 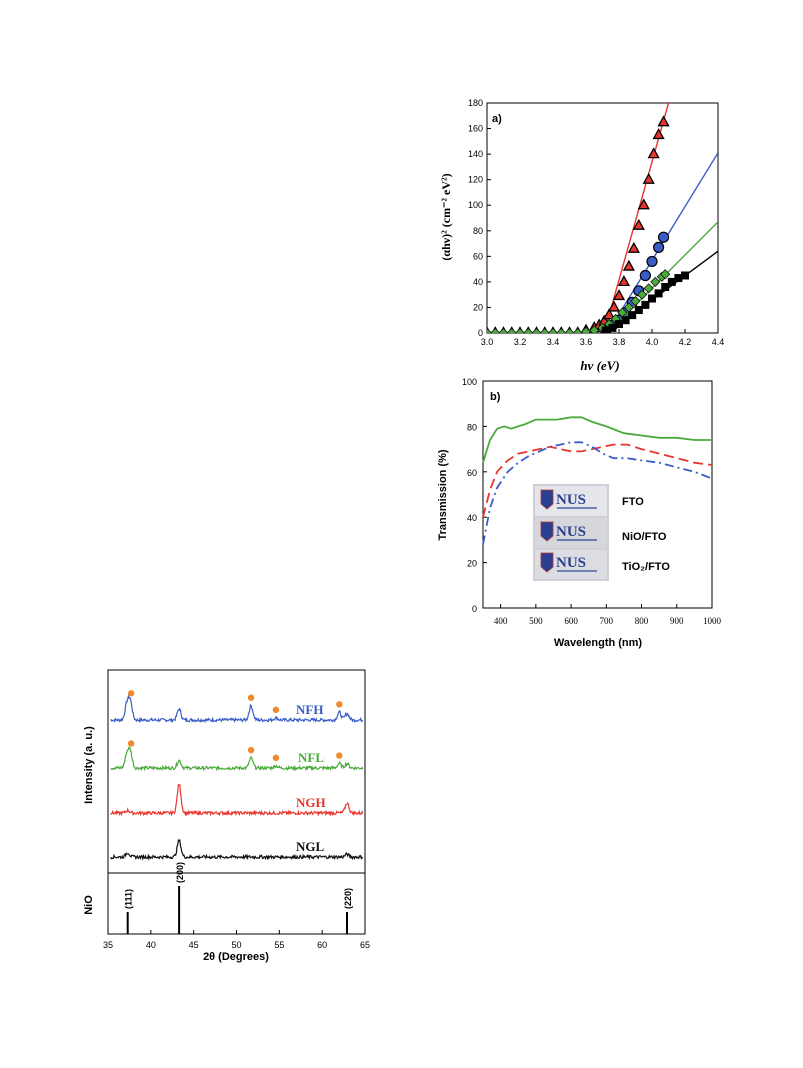 What do you see at coordinates (475, 129) in the screenshot?
I see `y-tick-label: 160` at bounding box center [475, 129].